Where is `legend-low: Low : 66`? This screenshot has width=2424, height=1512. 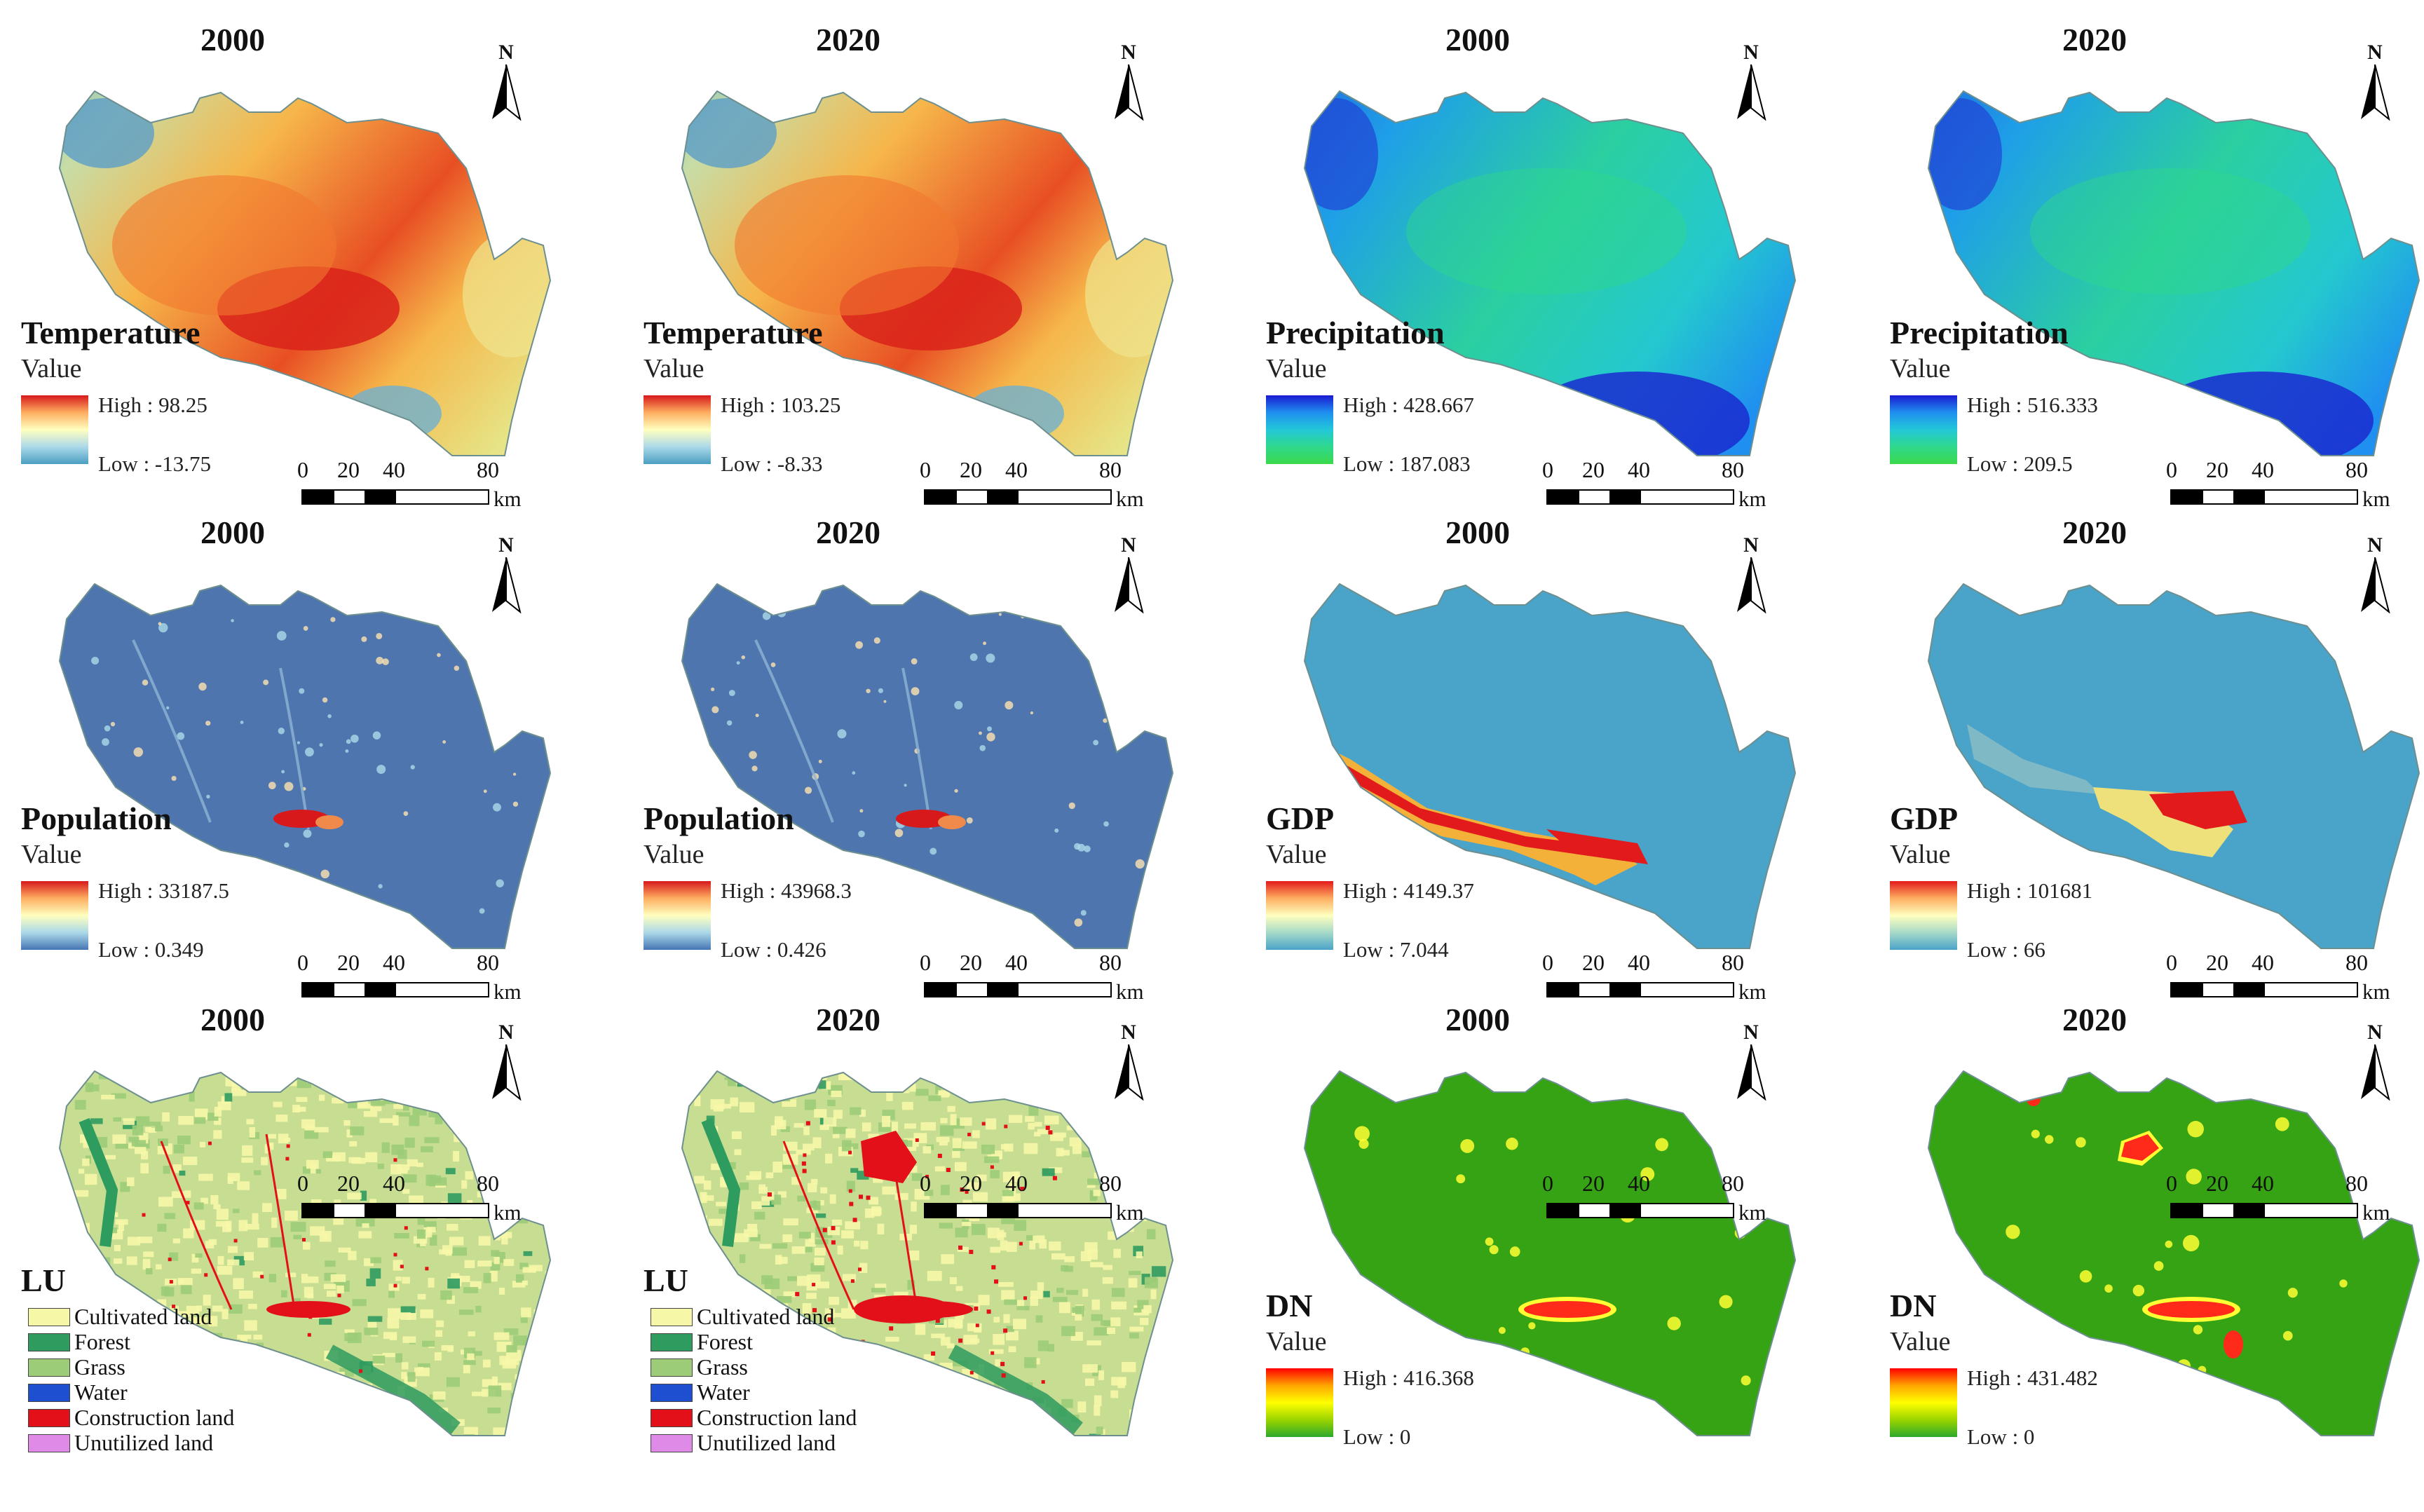 legend-low: Low : 66 is located at coordinates (2006, 950).